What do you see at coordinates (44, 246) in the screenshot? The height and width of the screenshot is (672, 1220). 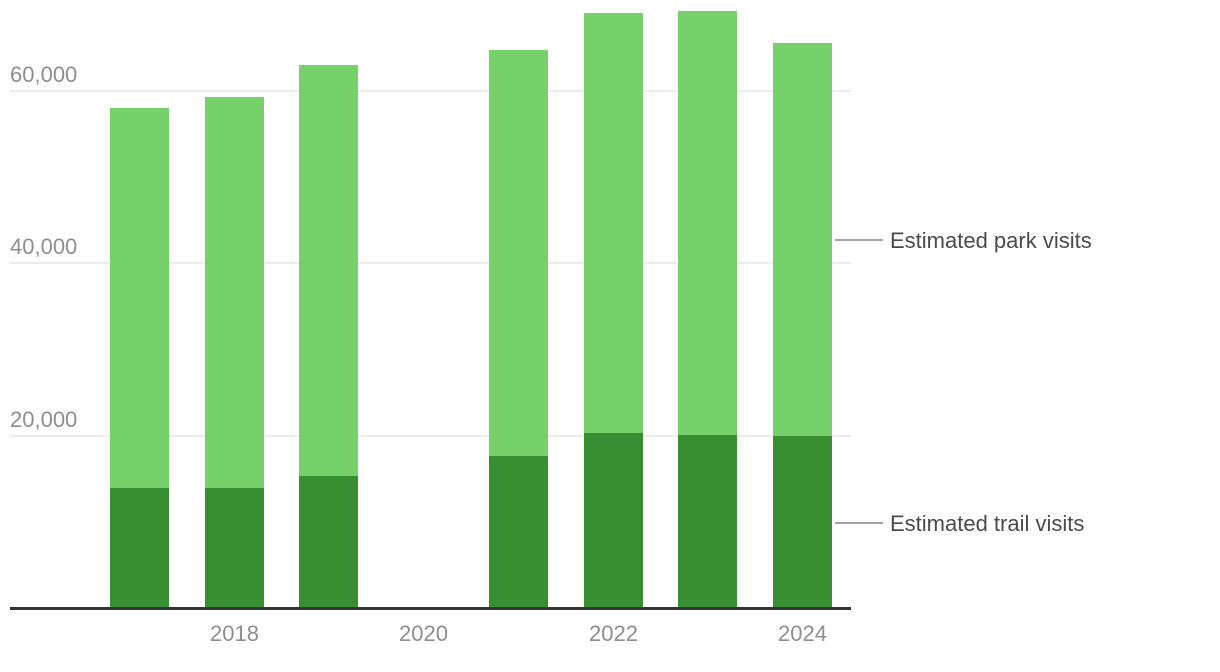 I see `y-tick-label: 40,000` at bounding box center [44, 246].